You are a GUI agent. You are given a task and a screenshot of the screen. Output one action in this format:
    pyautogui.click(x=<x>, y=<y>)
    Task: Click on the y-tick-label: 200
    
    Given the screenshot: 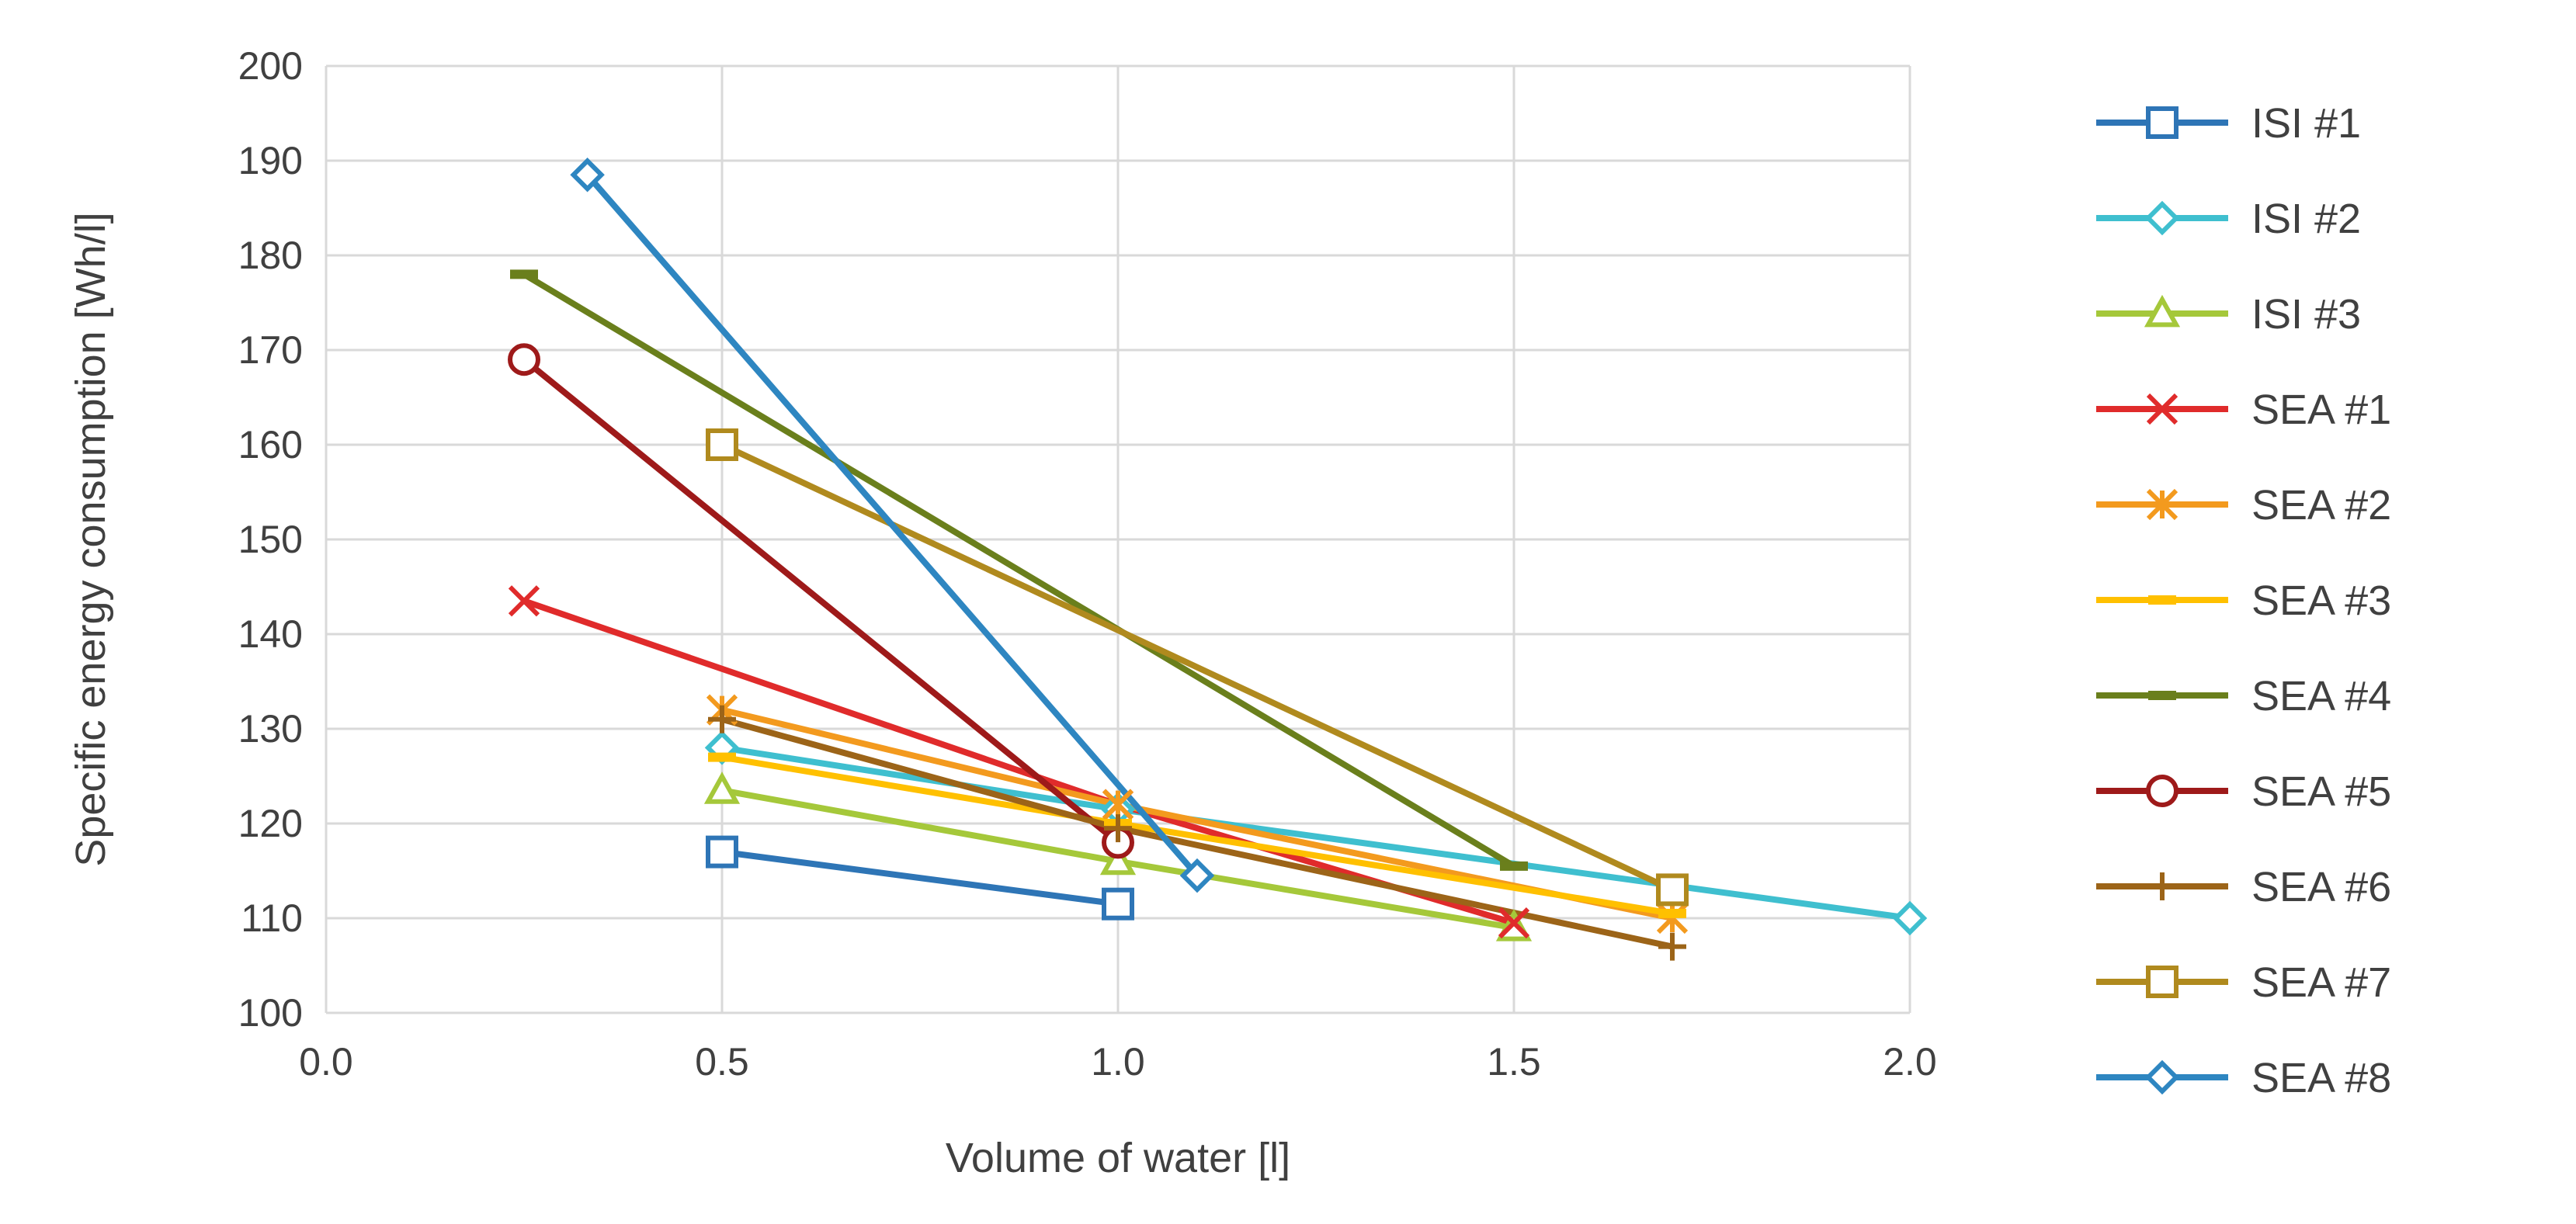 What is the action you would take?
    pyautogui.click(x=270, y=66)
    